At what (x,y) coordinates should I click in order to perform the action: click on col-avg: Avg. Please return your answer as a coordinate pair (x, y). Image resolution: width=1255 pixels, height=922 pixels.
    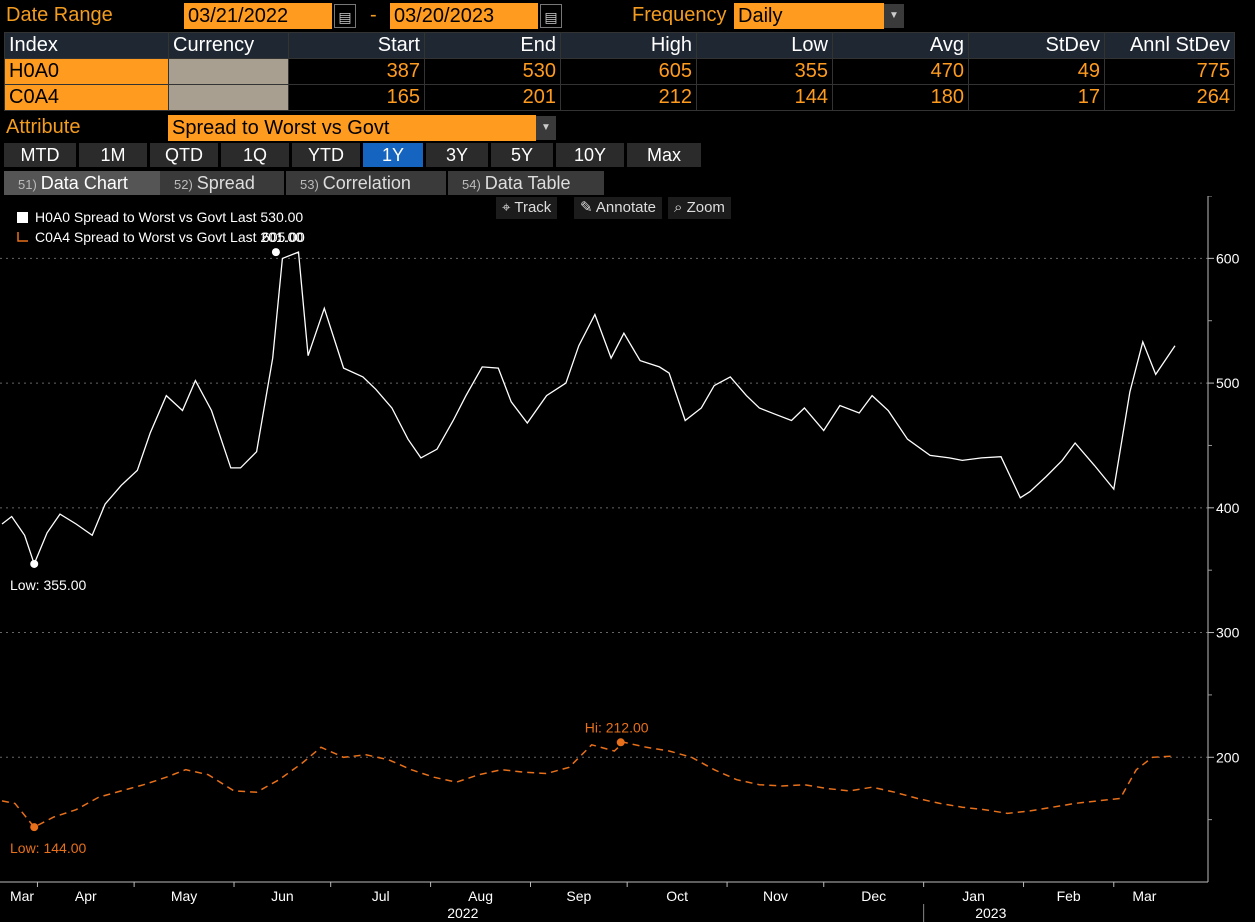
    Looking at the image, I should click on (900, 45).